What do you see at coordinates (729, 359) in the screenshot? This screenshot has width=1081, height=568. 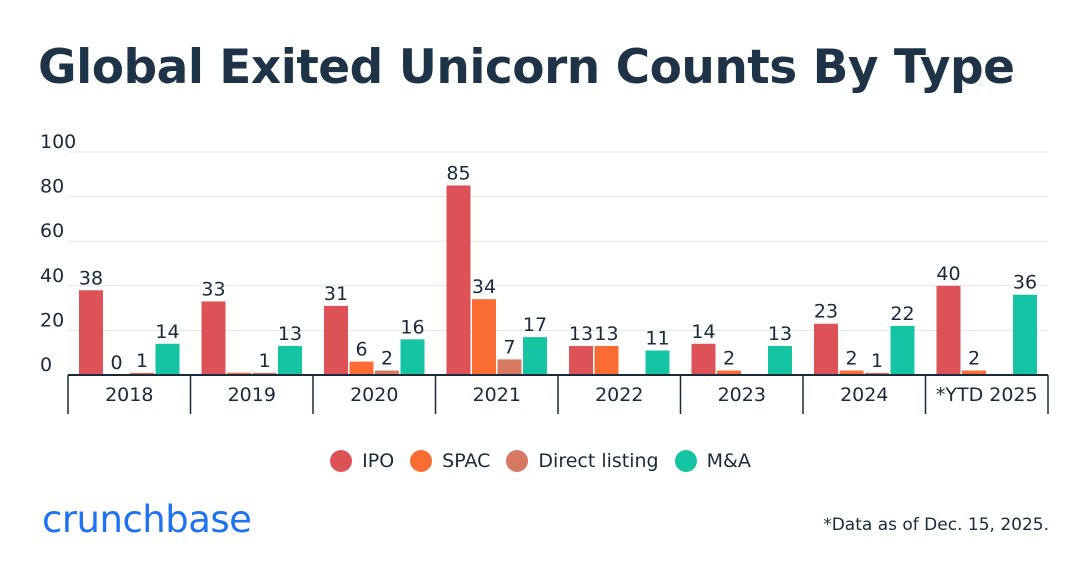 I see `data-label-spac-5: 2` at bounding box center [729, 359].